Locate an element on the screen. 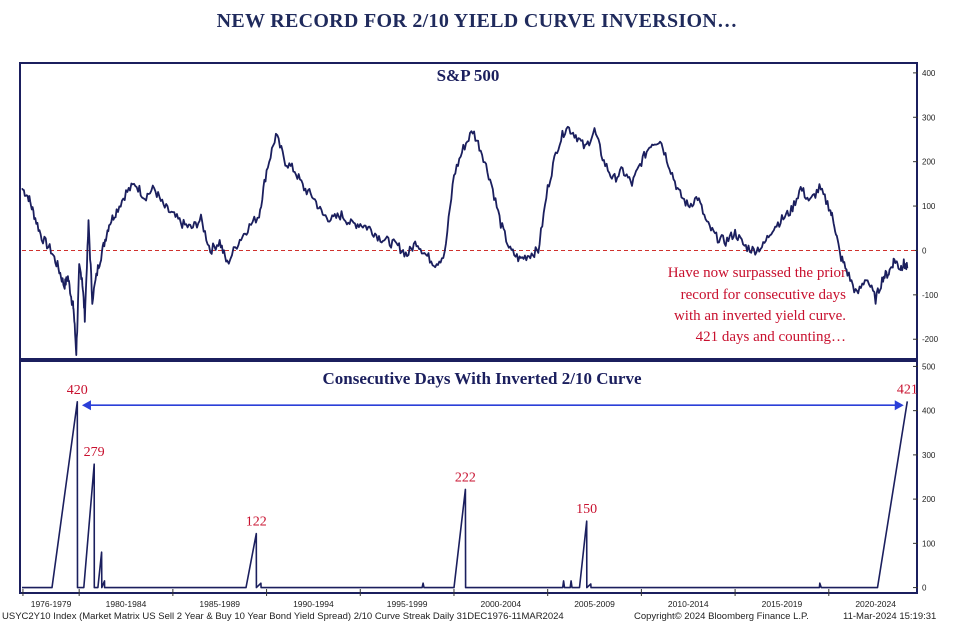 This screenshot has height=632, width=954. sp500-ytick-label: 100 is located at coordinates (929, 206).